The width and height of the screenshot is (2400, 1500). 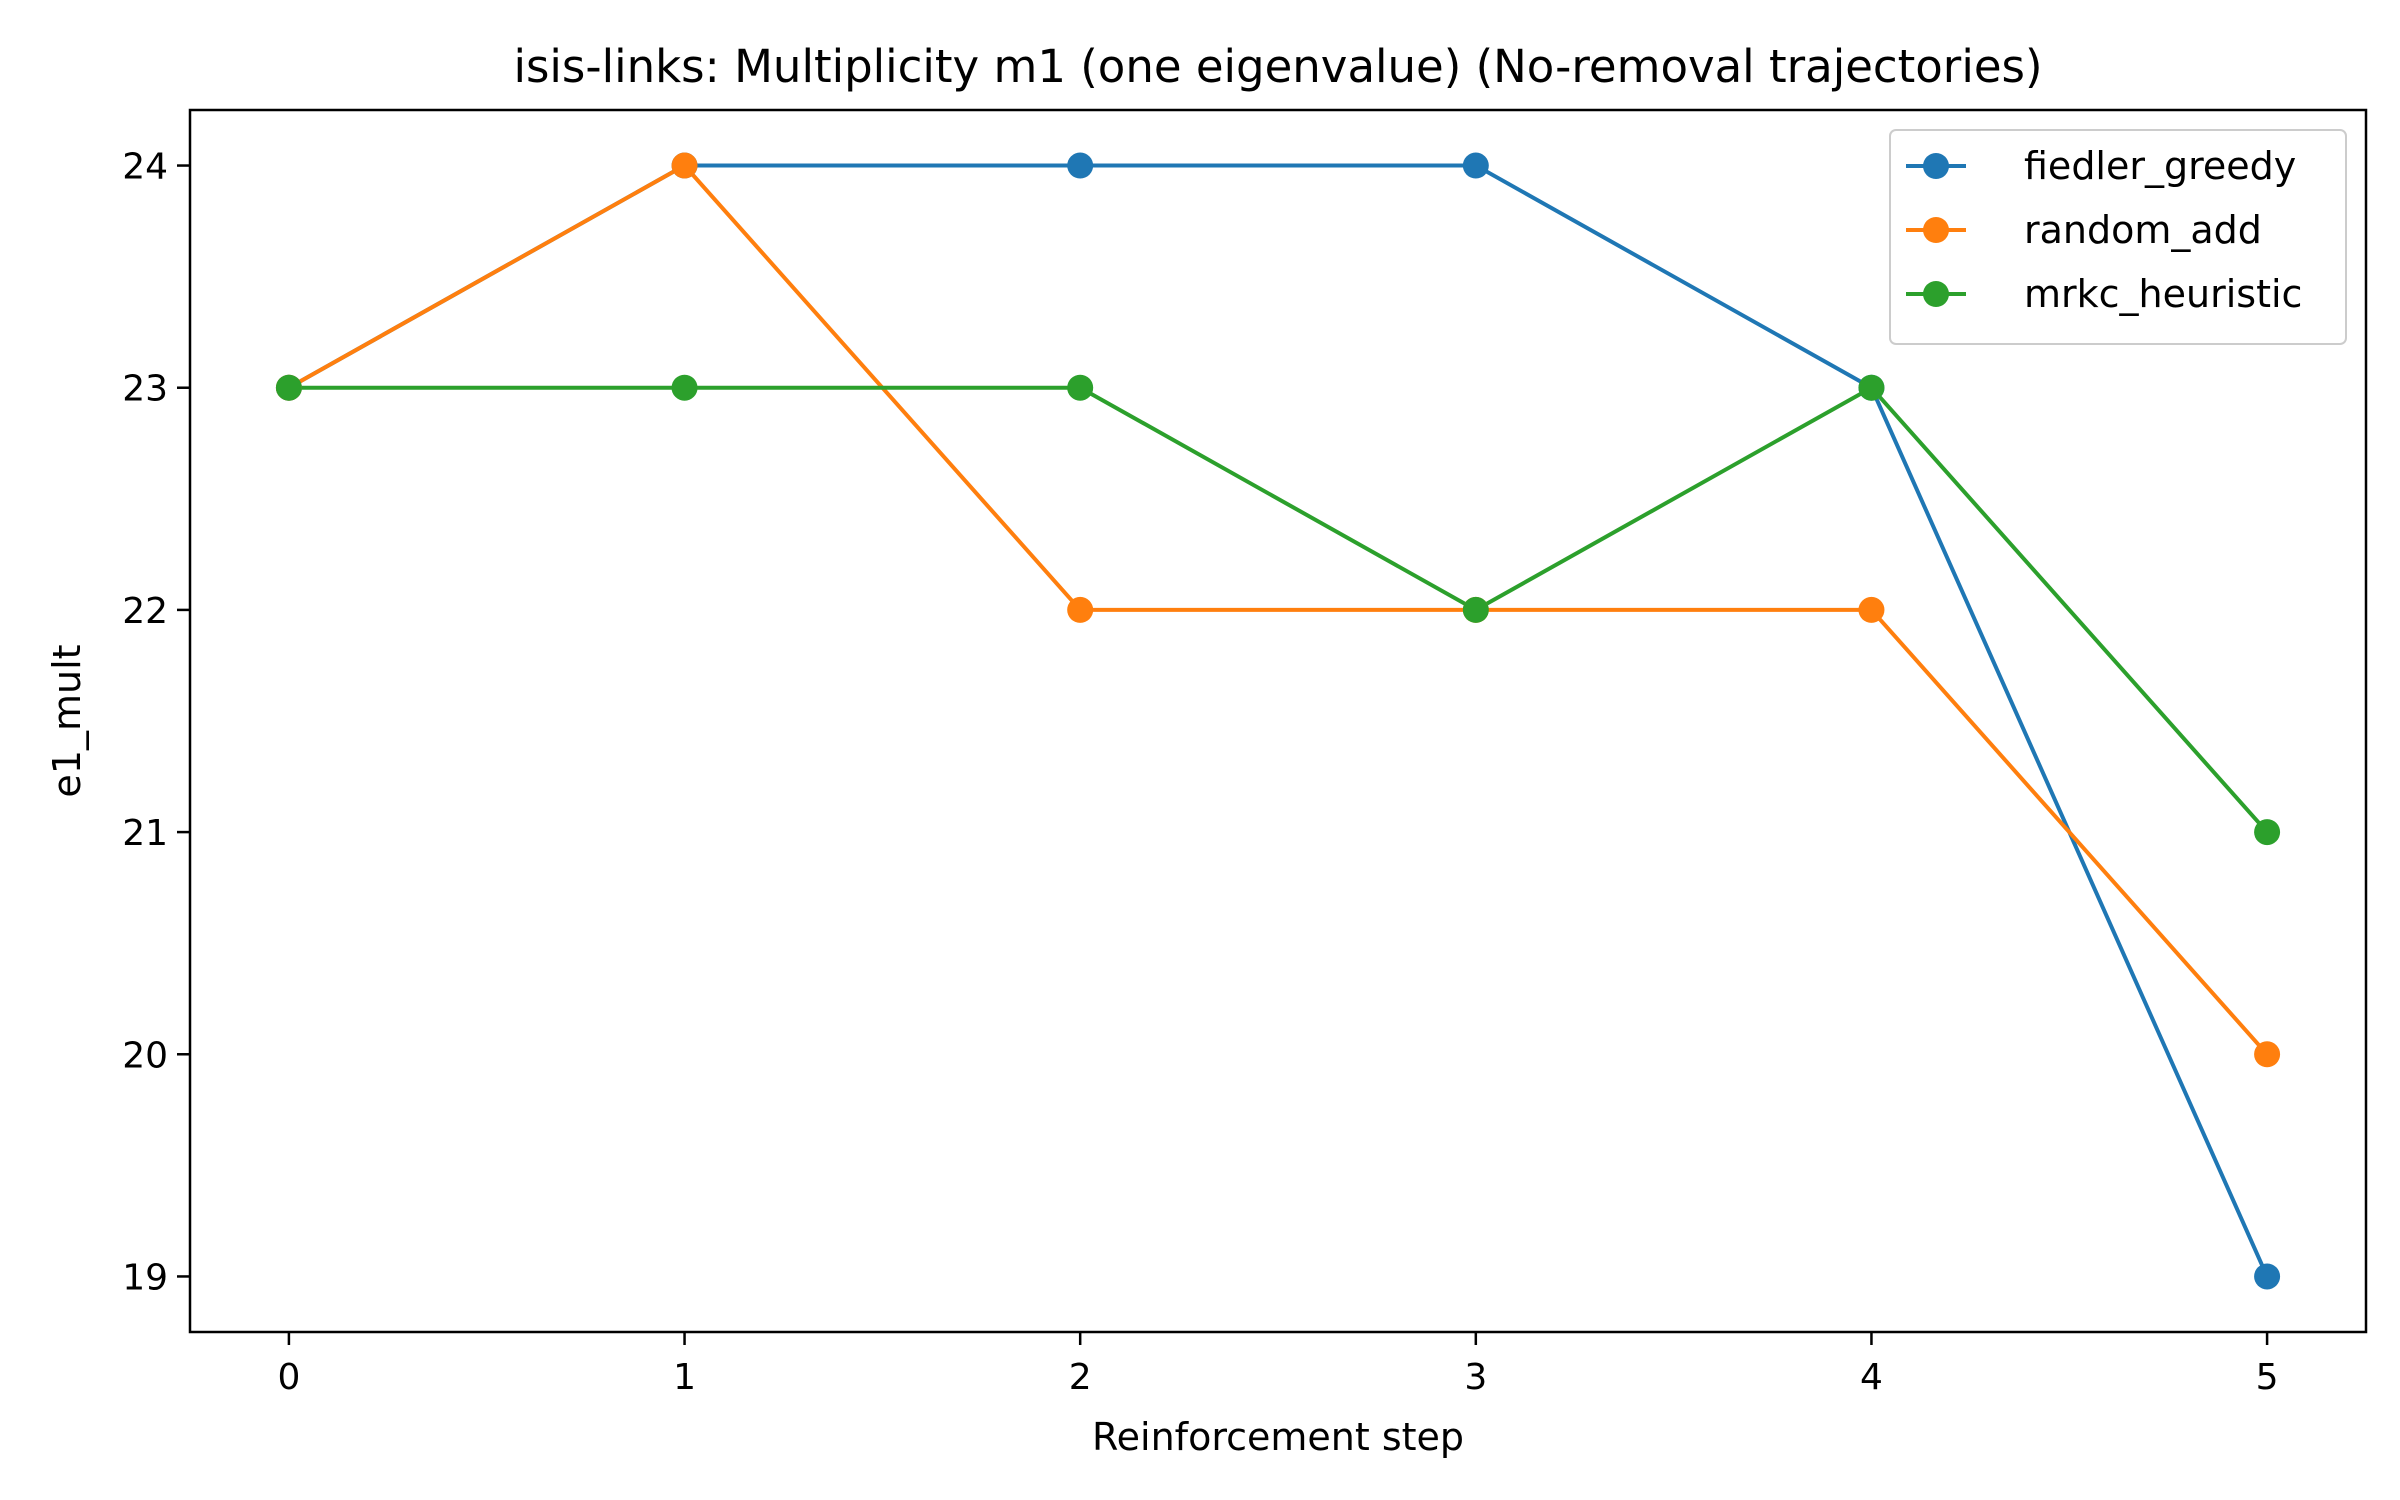 I want to click on x-tick-label: 0, so click(x=288, y=1377).